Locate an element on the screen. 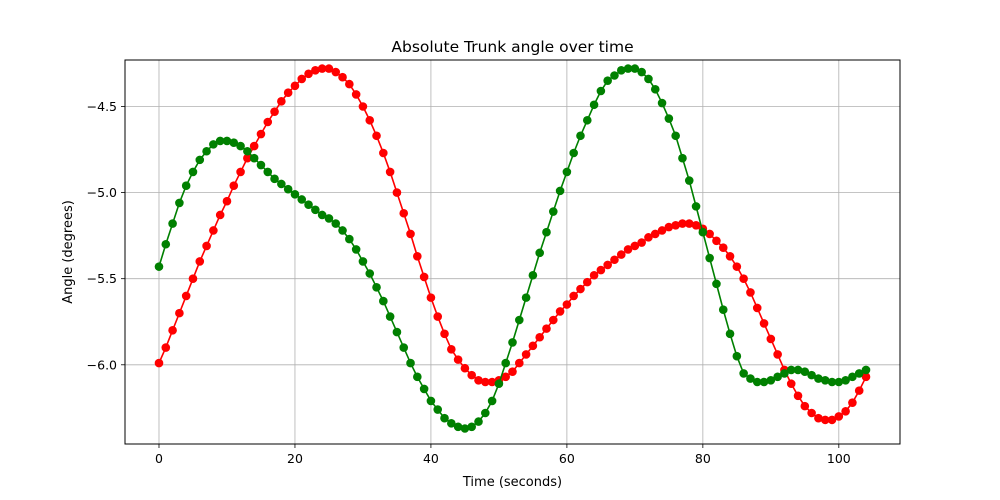 The width and height of the screenshot is (1000, 500). y-tick-label: −6.0 is located at coordinates (102, 364).